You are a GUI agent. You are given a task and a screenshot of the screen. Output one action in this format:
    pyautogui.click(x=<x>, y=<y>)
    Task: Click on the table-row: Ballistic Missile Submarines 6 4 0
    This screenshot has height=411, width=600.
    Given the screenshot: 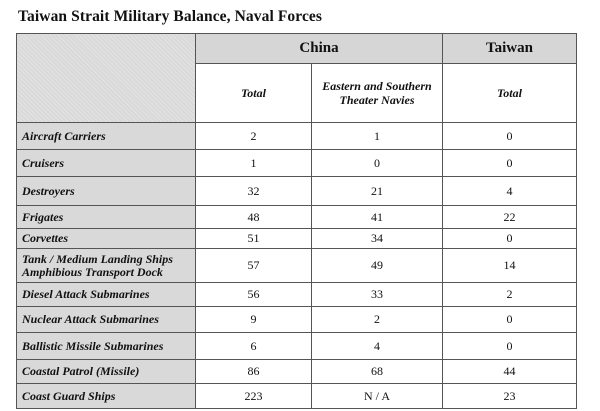 What is the action you would take?
    pyautogui.click(x=296, y=346)
    